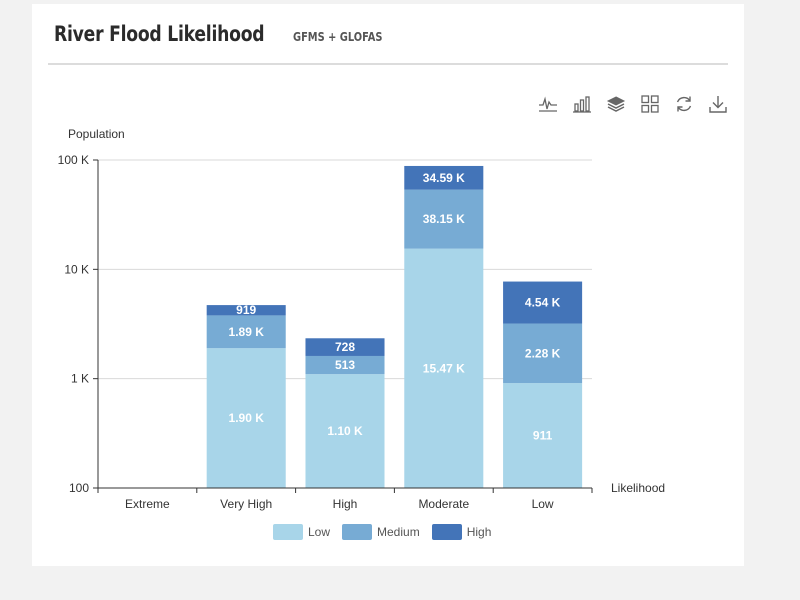  I want to click on refresh-icon, so click(684, 104).